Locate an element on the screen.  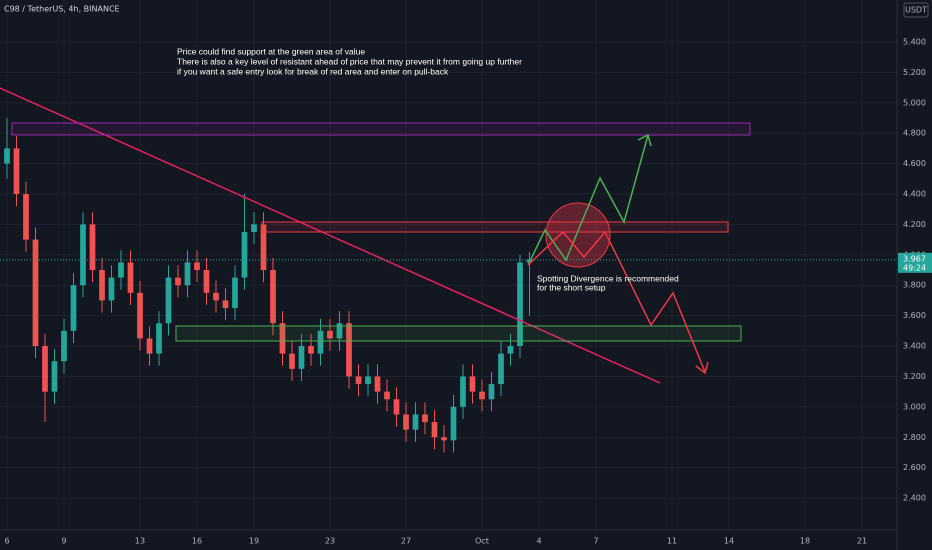
y-tick-label: 5.400 is located at coordinates (914, 41).